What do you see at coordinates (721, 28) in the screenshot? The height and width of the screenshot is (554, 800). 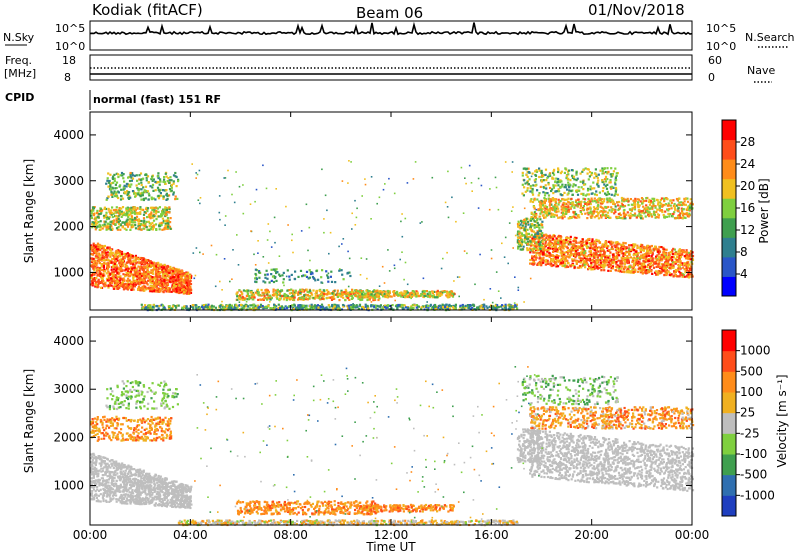 I see `nsearch-tick-top: 10^5` at bounding box center [721, 28].